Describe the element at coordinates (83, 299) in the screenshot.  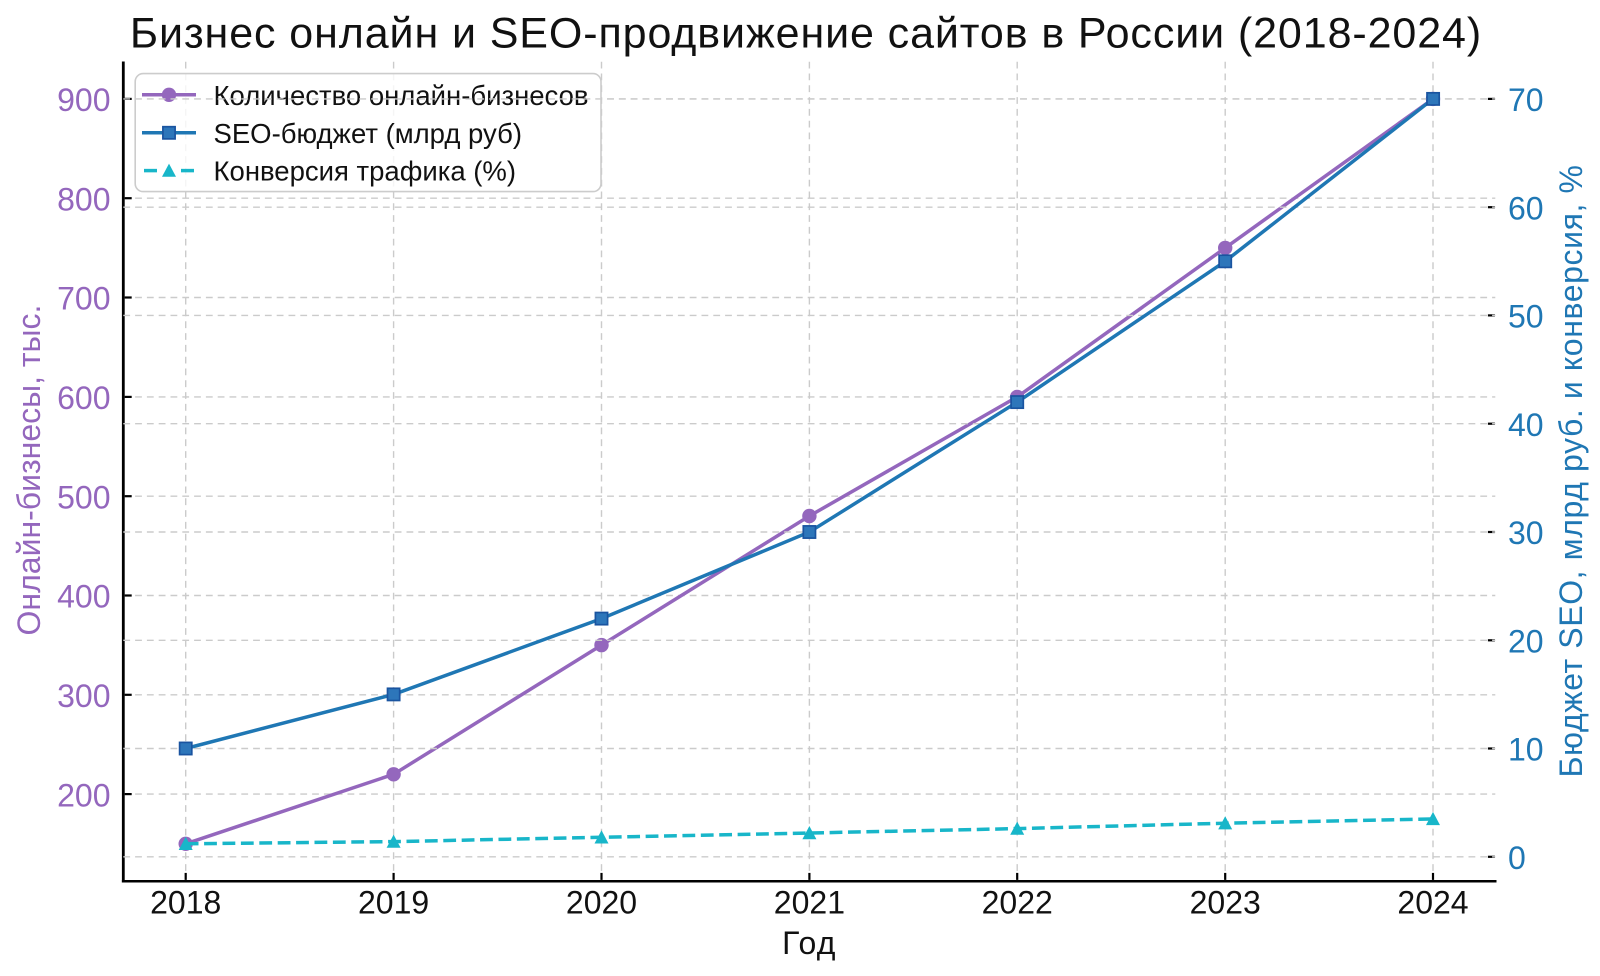
I see `svg-text: 700` at that location.